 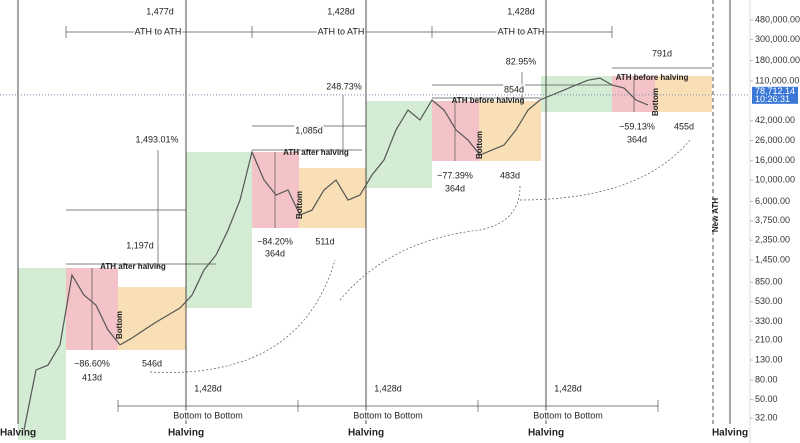 I want to click on y-tick-label: 180,000.00, so click(x=777, y=60).